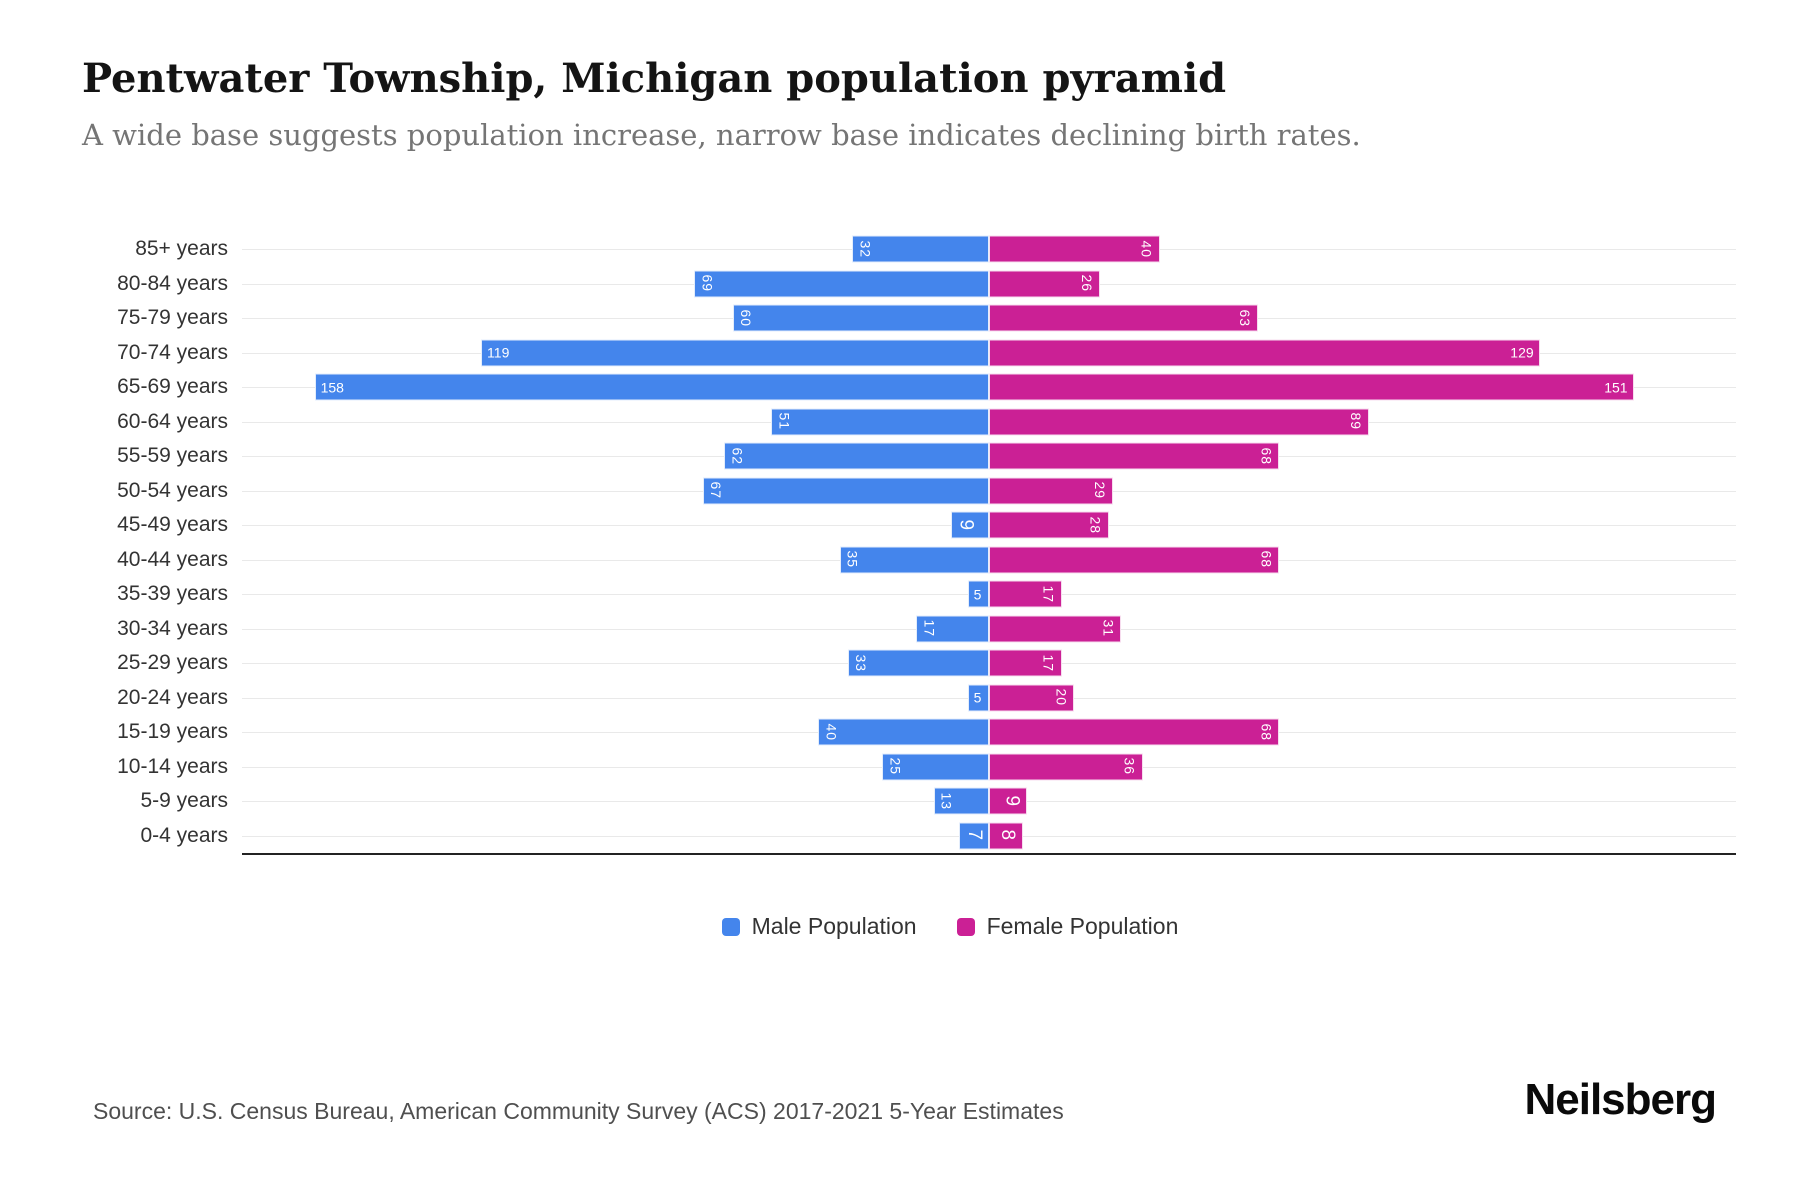 This screenshot has width=1800, height=1200. Describe the element at coordinates (1049, 525) in the screenshot. I see `female-bar: 28` at that location.